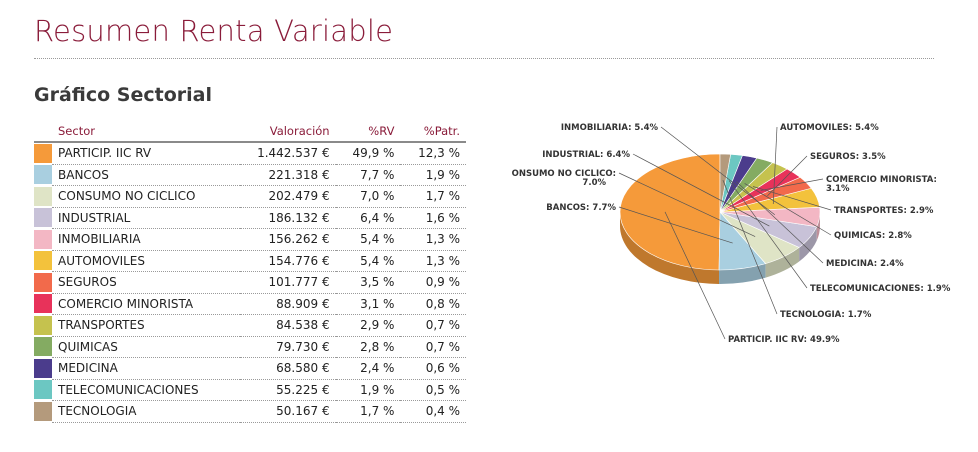 Image resolution: width=978 pixels, height=452 pixels. What do you see at coordinates (484, 58) in the screenshot?
I see `title-divider` at bounding box center [484, 58].